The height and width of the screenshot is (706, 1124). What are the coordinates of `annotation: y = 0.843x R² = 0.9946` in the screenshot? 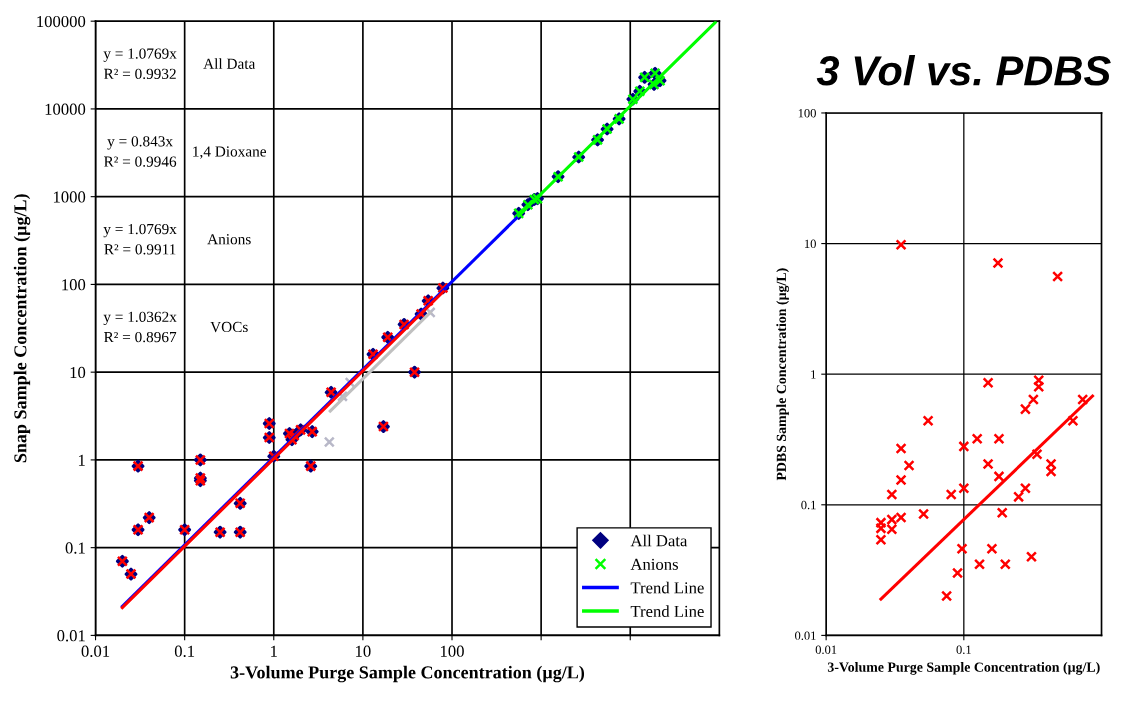 It's located at (140, 151).